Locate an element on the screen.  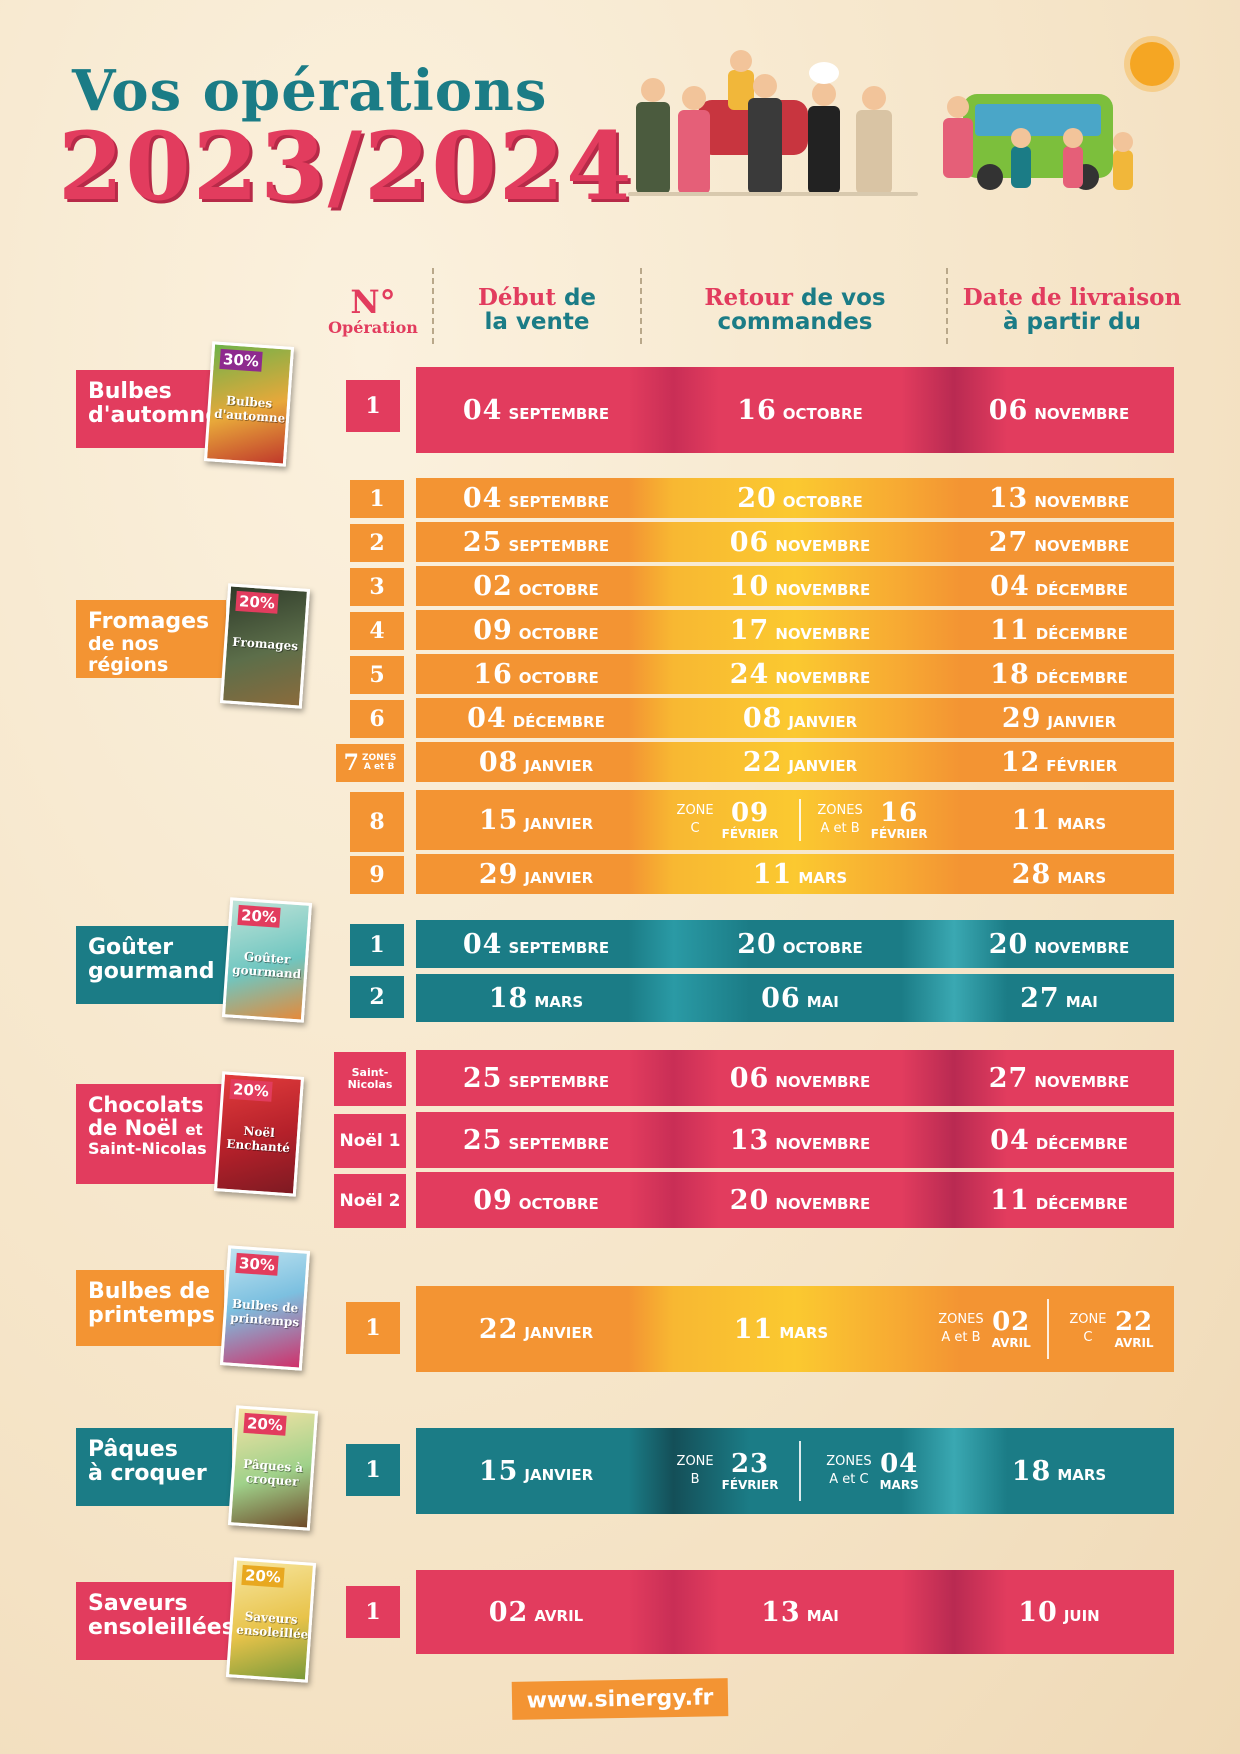
row-fromages-7: 08 JANVIER 22 JANVIER 12 FÉVRIER is located at coordinates (795, 762).